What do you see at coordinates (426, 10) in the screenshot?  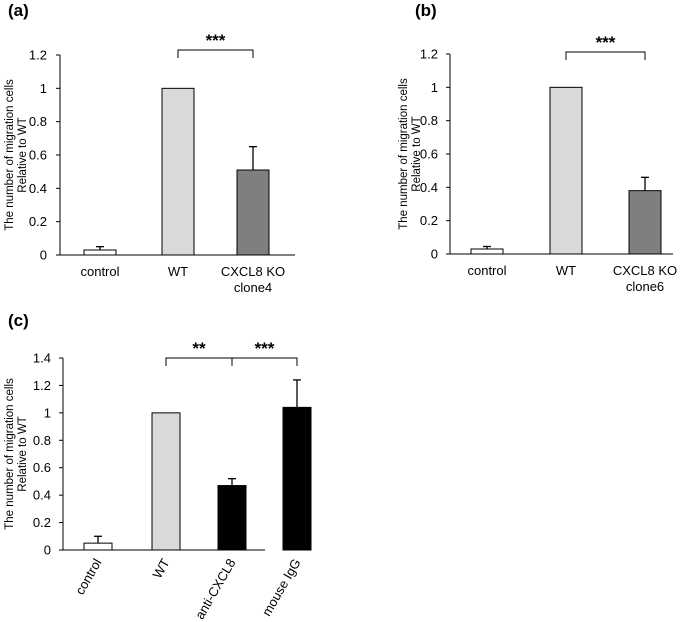 I see `panel-label: (b)` at bounding box center [426, 10].